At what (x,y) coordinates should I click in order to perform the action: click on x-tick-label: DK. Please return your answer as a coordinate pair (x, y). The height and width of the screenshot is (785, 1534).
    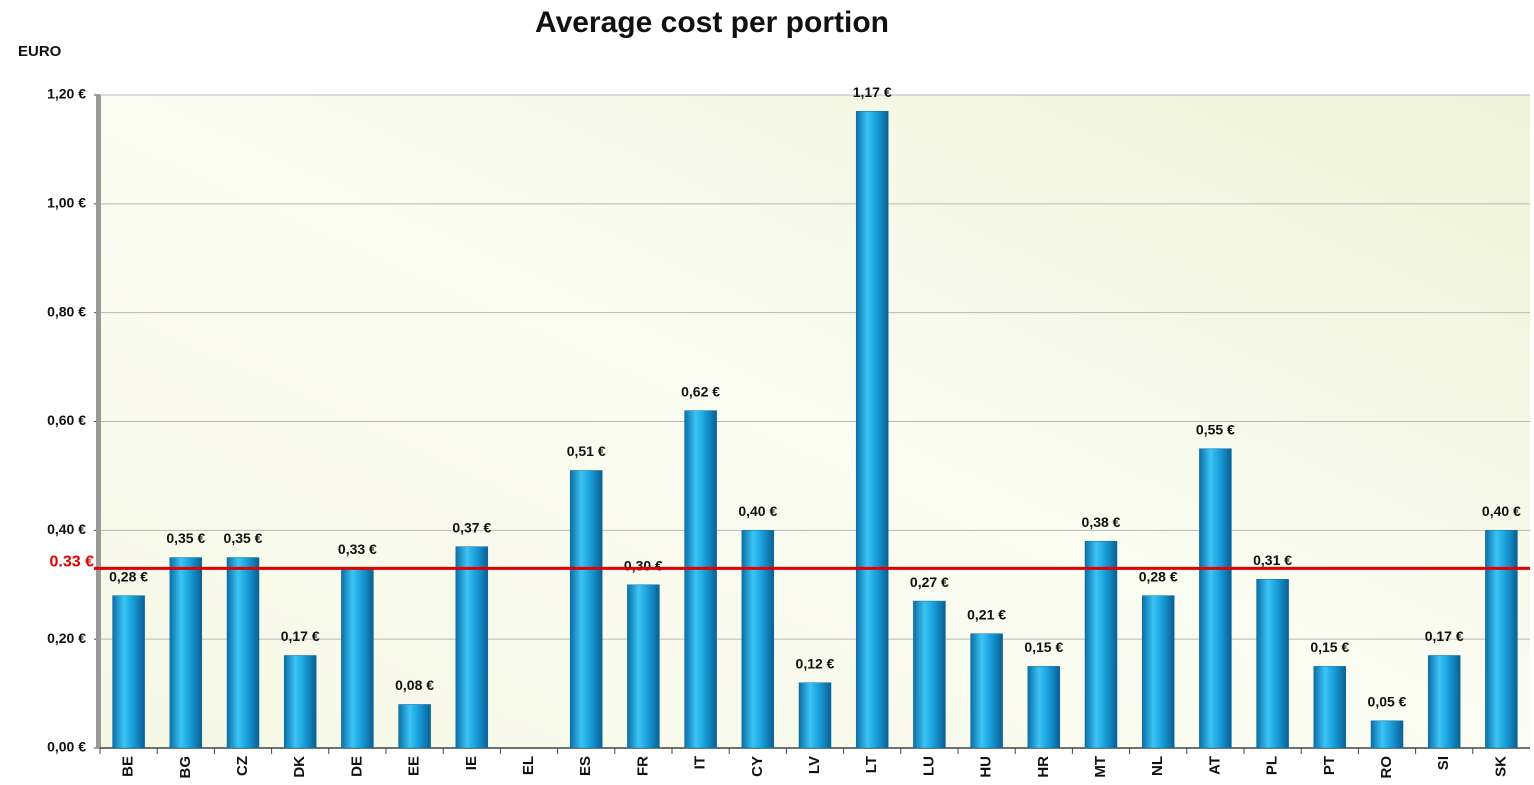
    Looking at the image, I should click on (299, 767).